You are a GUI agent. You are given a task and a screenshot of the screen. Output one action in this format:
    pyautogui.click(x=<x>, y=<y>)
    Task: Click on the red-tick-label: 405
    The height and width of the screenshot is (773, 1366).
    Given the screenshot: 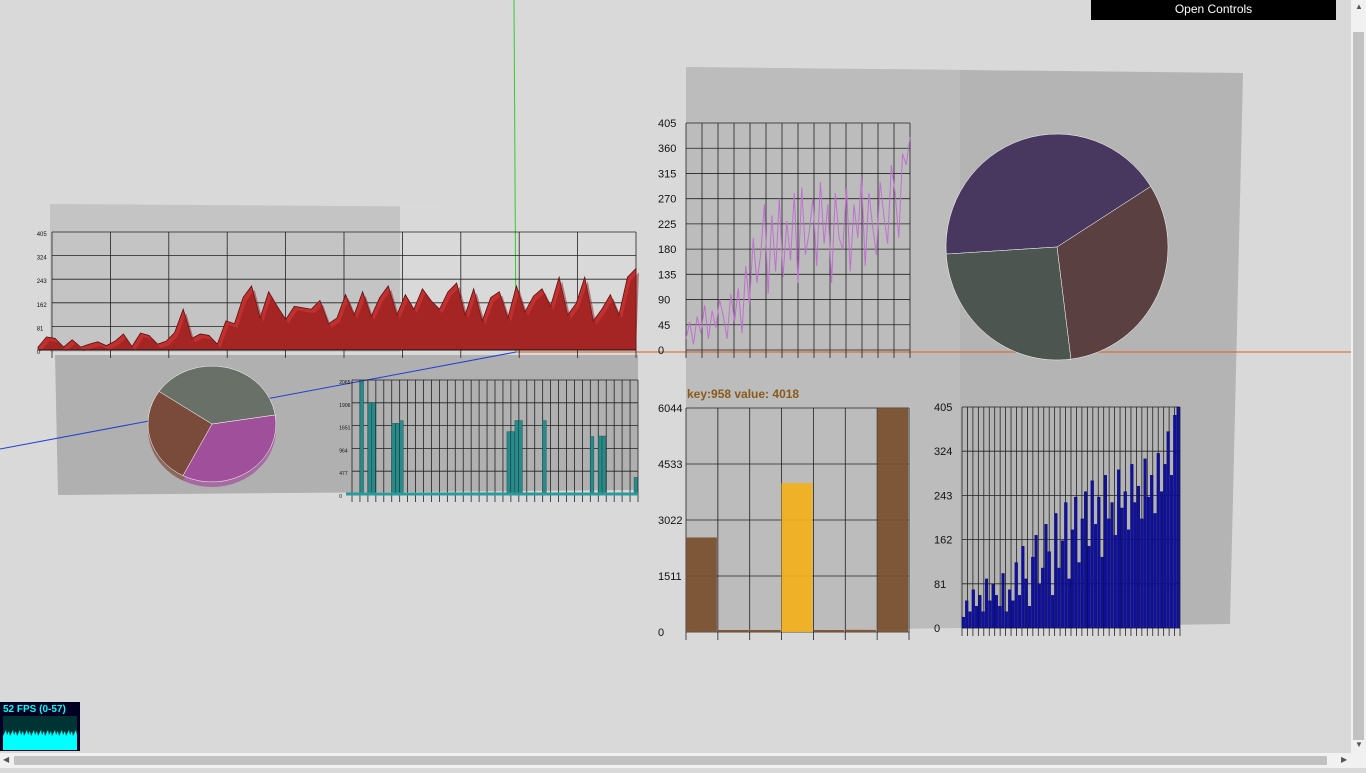 What is the action you would take?
    pyautogui.click(x=42, y=235)
    